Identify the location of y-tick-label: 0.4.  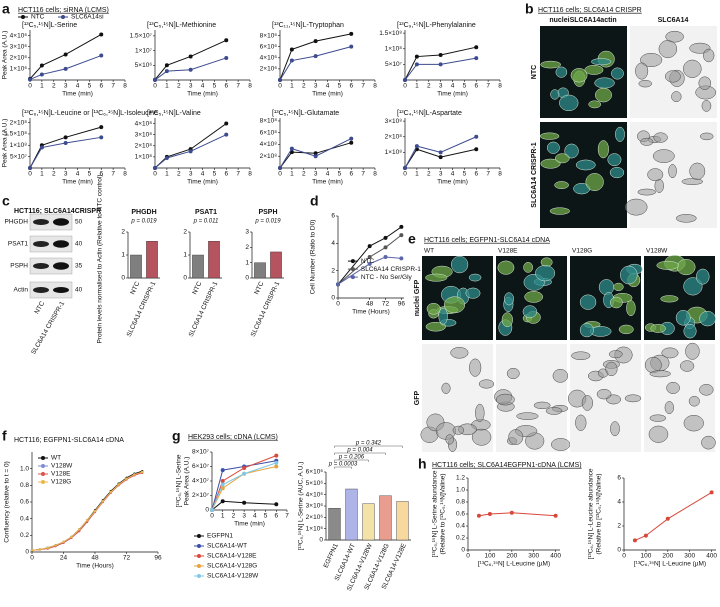
(24, 518).